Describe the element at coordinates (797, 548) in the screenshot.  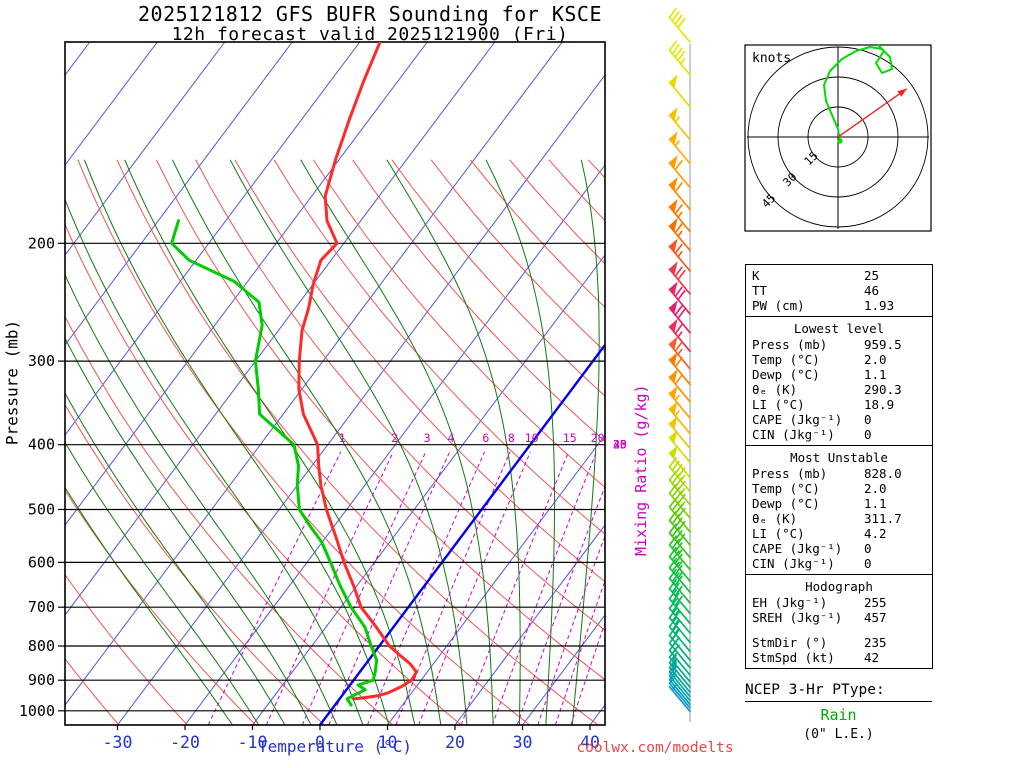
I see `most-unstable-label: CAPE (Jkg⁻¹)` at that location.